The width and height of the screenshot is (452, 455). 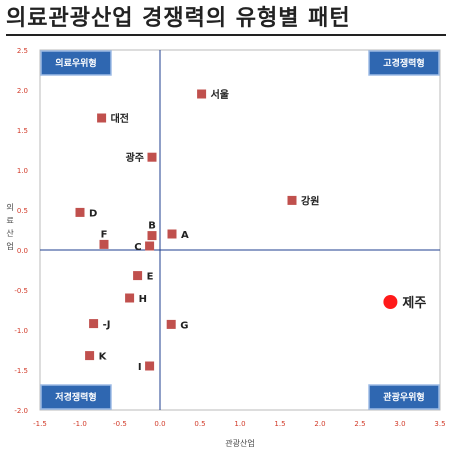 What do you see at coordinates (22, 251) in the screenshot?
I see `y-tick-label: 0.0` at bounding box center [22, 251].